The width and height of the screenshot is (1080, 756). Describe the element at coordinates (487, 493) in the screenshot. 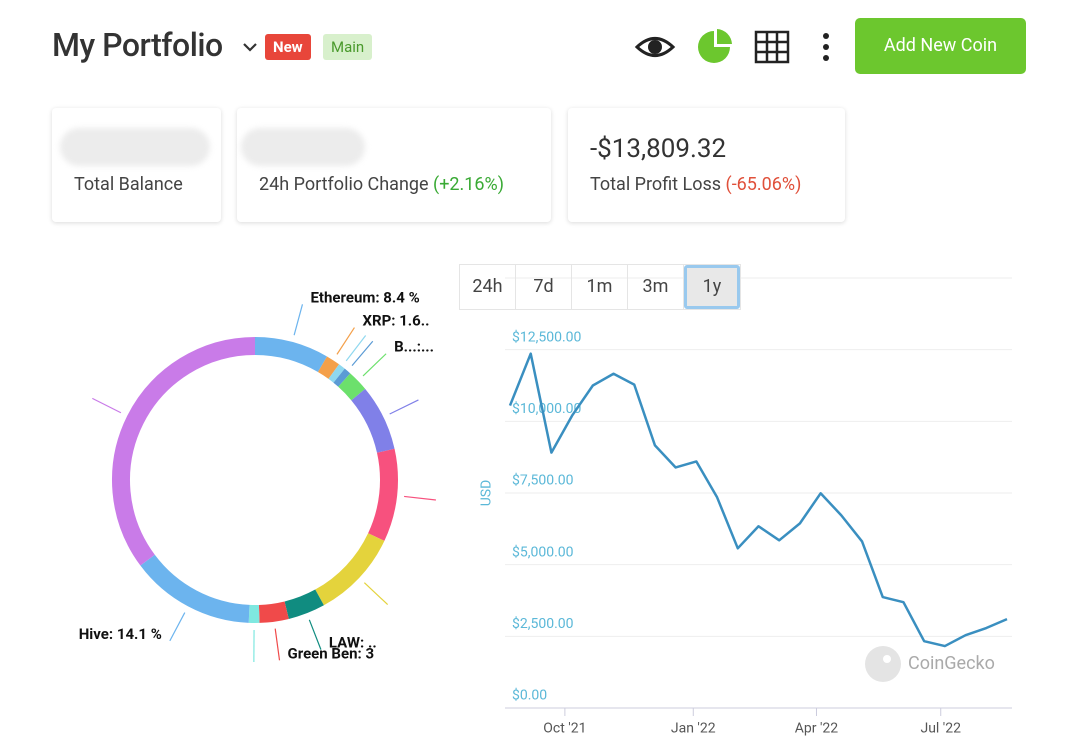

I see `y-axis-label: USD` at that location.